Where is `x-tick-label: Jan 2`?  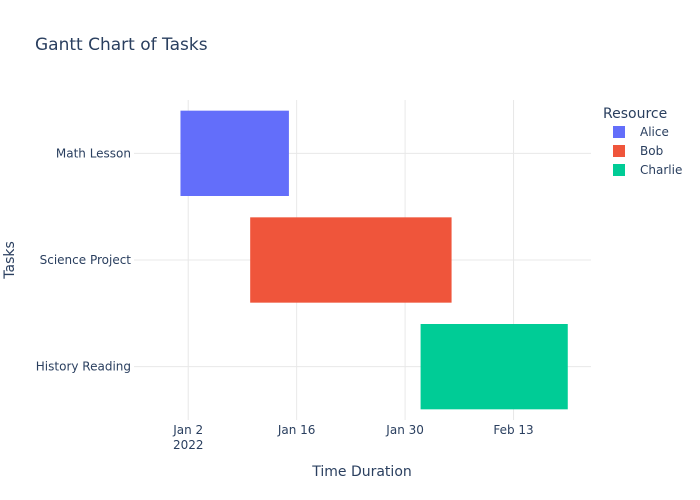
x-tick-label: Jan 2 is located at coordinates (187, 430).